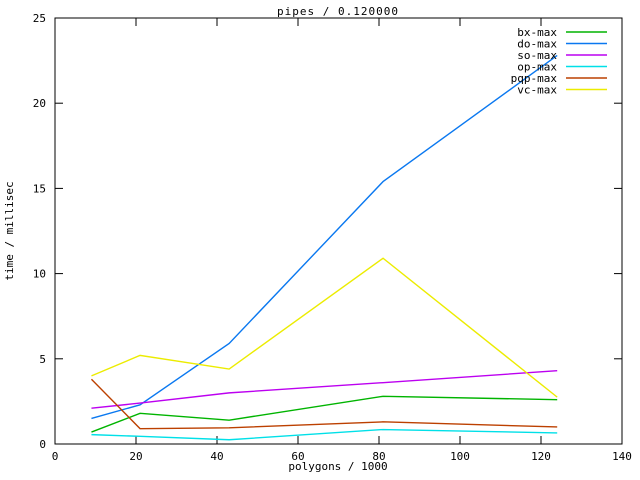 The image size is (640, 480). What do you see at coordinates (460, 456) in the screenshot?
I see `x-tick-label: 100` at bounding box center [460, 456].